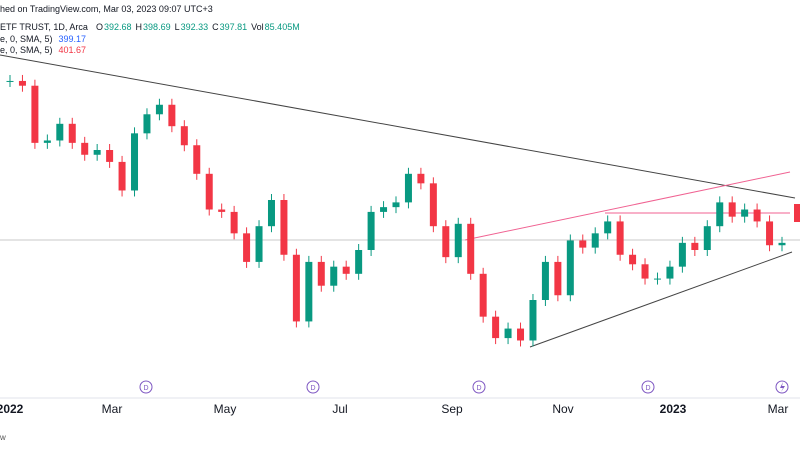  Describe the element at coordinates (73, 50) in the screenshot. I see `indicator-value: 401.67` at that location.